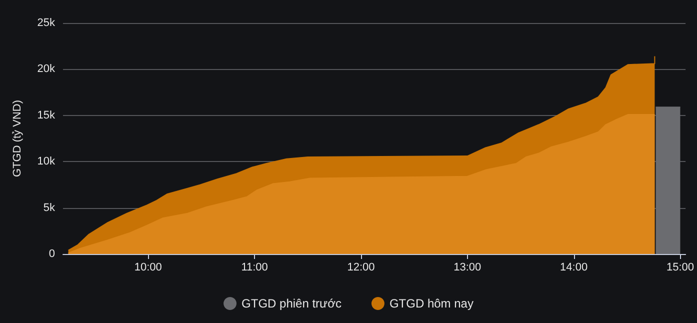 The image size is (697, 323). Describe the element at coordinates (46, 23) in the screenshot. I see `y-tick-label: 25k` at that location.